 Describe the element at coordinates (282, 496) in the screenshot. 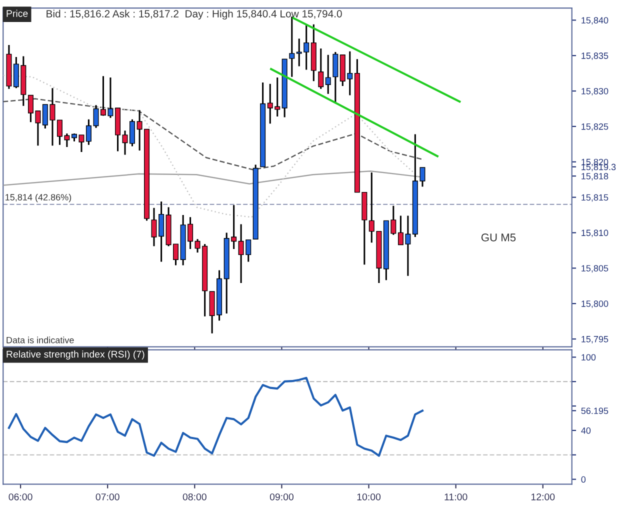

I see `x-tick-label: 09:00` at that location.